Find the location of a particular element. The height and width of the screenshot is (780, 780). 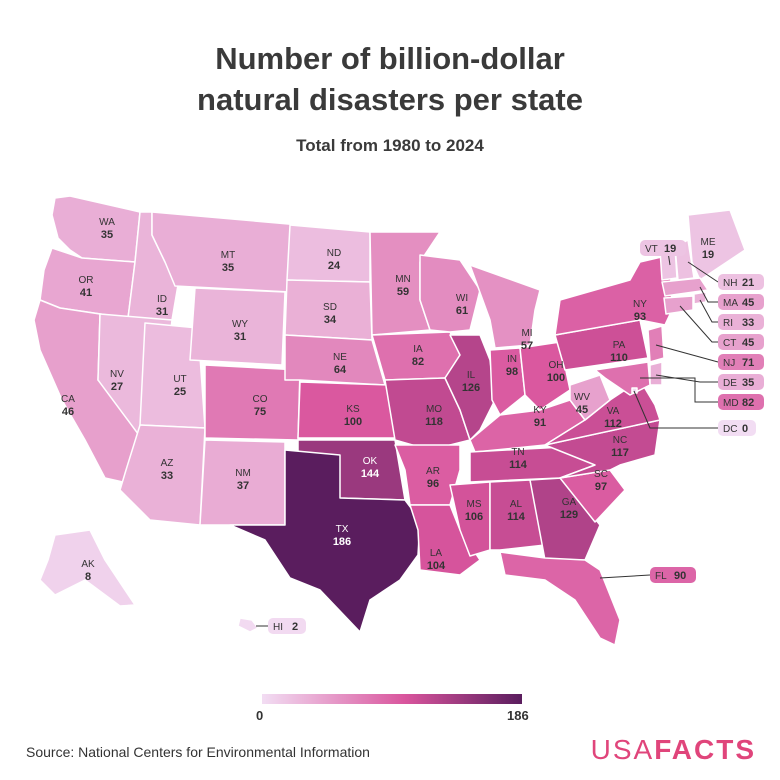

state-ma is located at coordinates (685, 287).